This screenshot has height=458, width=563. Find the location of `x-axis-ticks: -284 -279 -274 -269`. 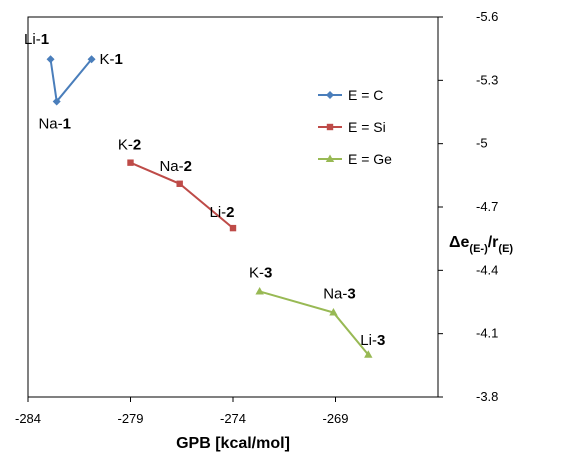

x-axis-ticks: -284 -279 -274 -269 is located at coordinates (182, 411).